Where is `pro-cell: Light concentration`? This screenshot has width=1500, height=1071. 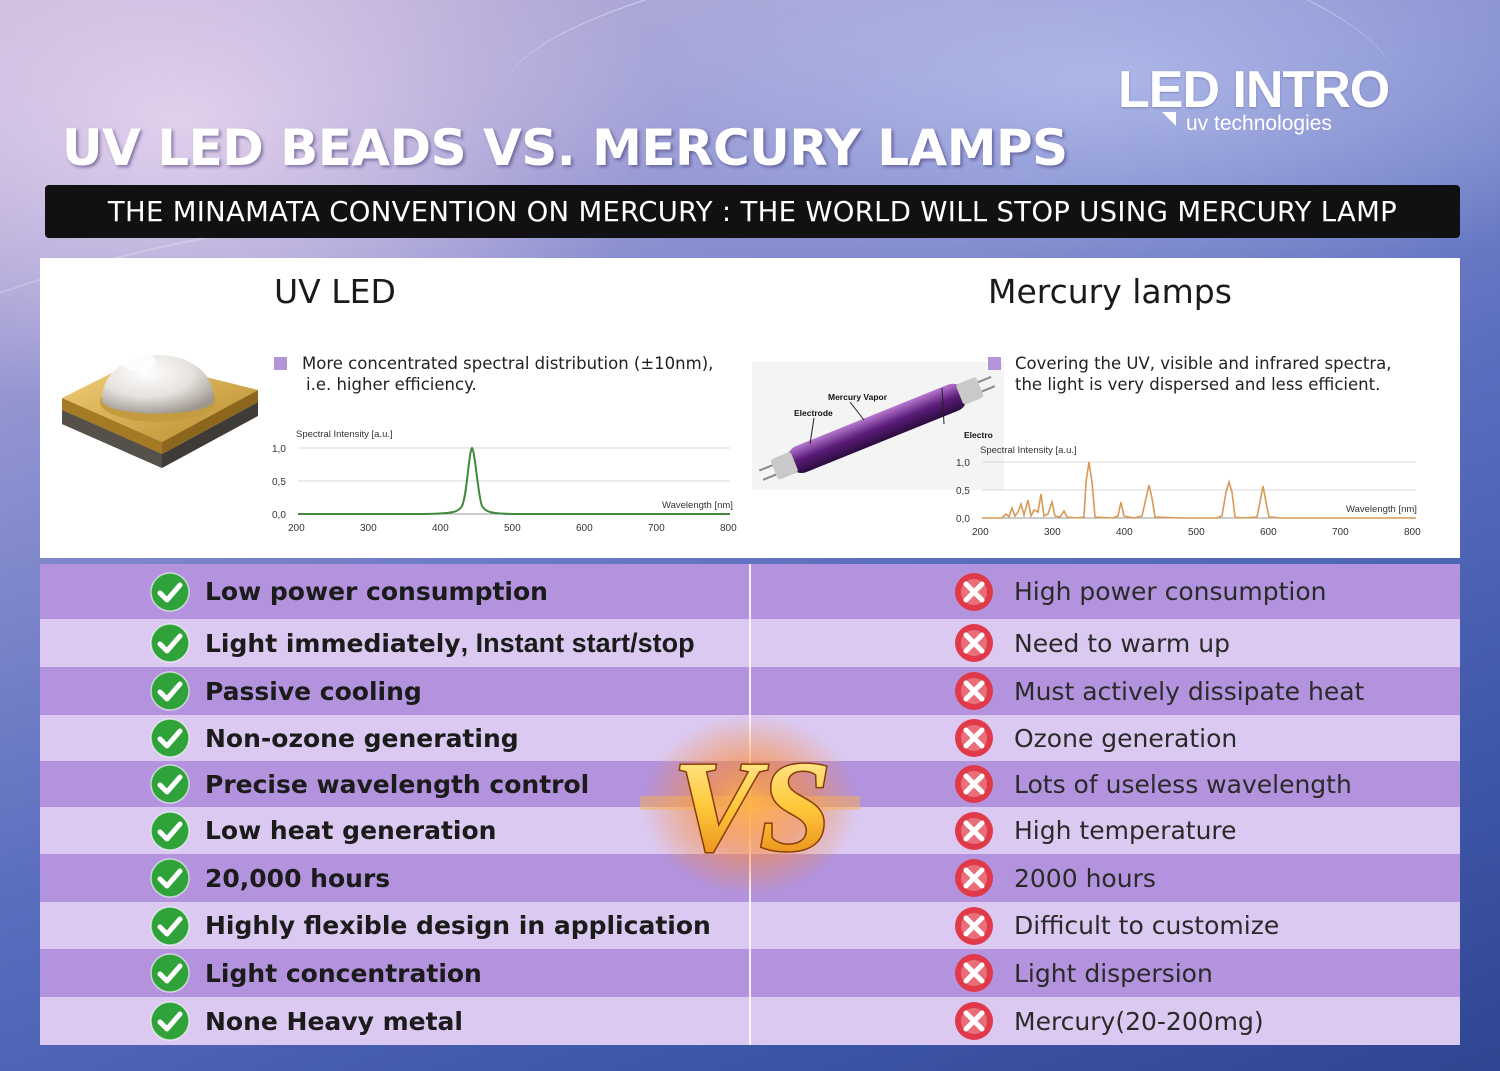
pro-cell: Light concentration is located at coordinates (316, 973).